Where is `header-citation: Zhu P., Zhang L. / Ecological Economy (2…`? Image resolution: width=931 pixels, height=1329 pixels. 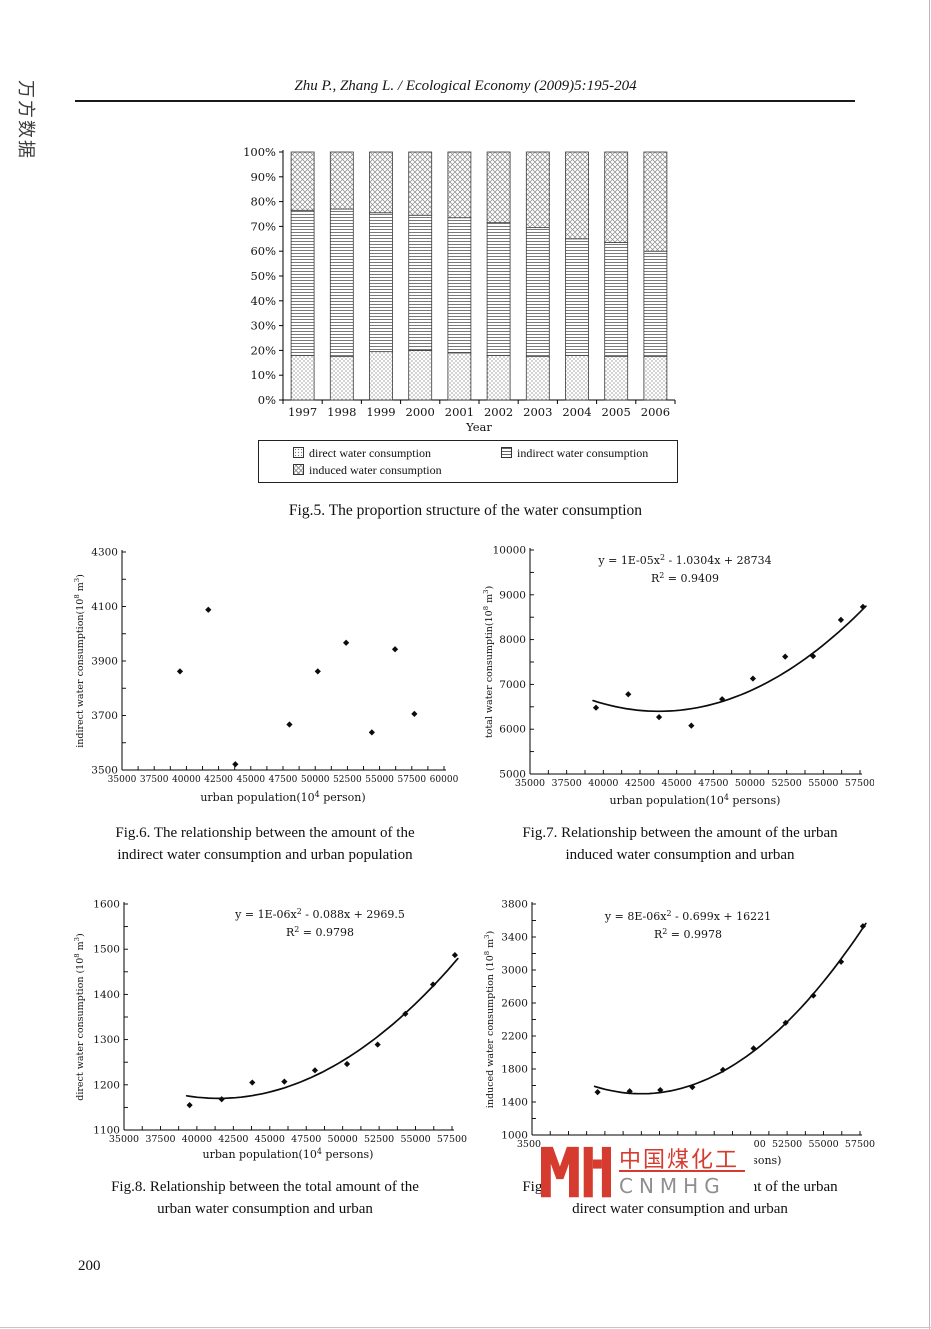
header-citation: Zhu P., Zhang L. / Ecological Economy (2… is located at coordinates (465, 86).